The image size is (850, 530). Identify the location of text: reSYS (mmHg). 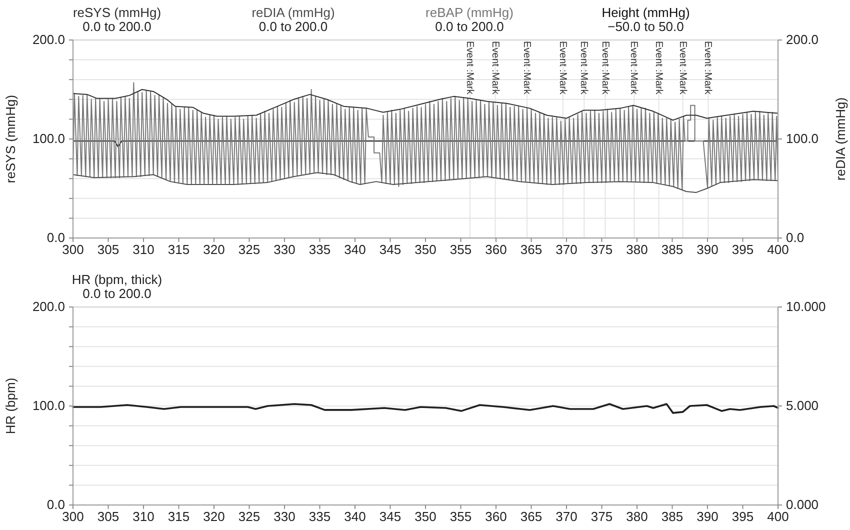
(117, 12).